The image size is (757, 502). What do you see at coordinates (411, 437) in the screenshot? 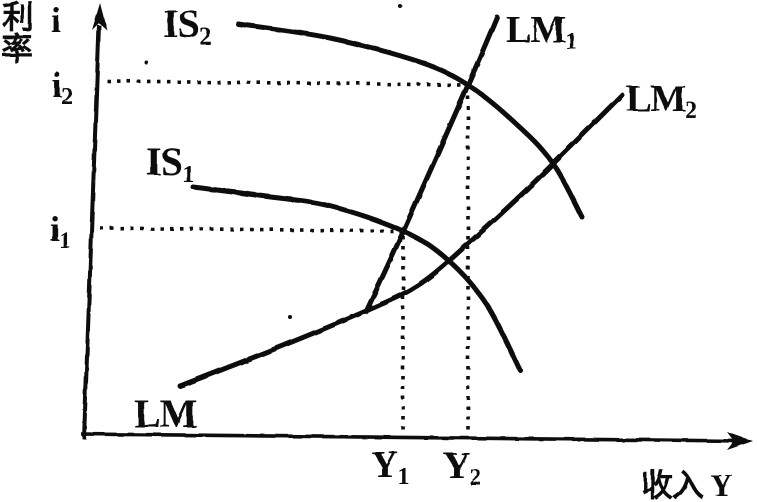
I see `x-axis-line` at bounding box center [411, 437].